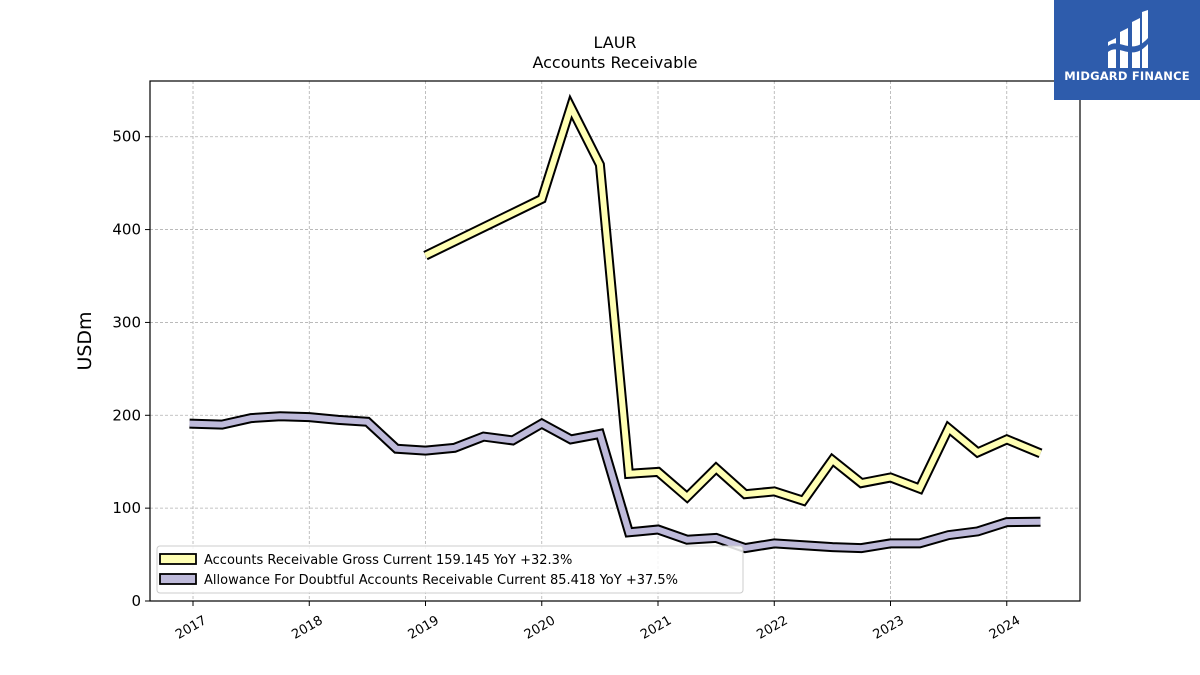  Describe the element at coordinates (598, 622) in the screenshot. I see `x-axis-ticks: 2017 2018 2019 2020 2021 2022 2023 2024` at that location.